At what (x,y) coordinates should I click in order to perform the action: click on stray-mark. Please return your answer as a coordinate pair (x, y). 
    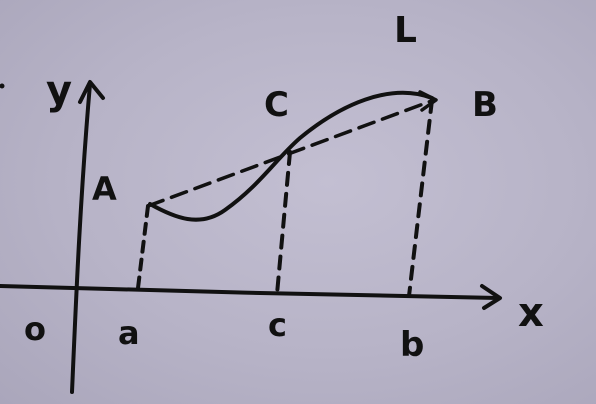
    Looking at the image, I should click on (2, 86).